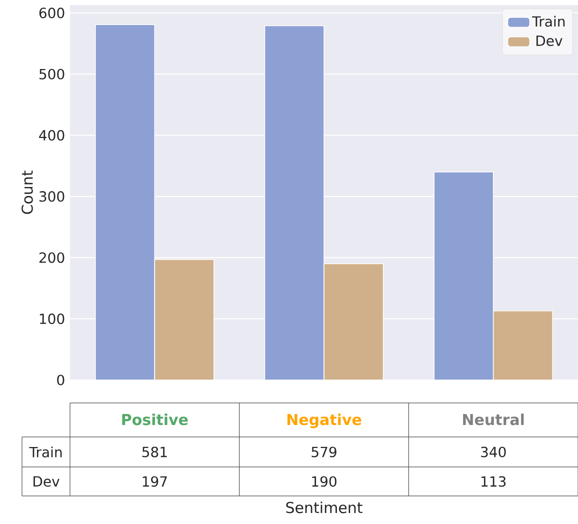 The image size is (578, 524). I want to click on data-label: 113, so click(494, 481).